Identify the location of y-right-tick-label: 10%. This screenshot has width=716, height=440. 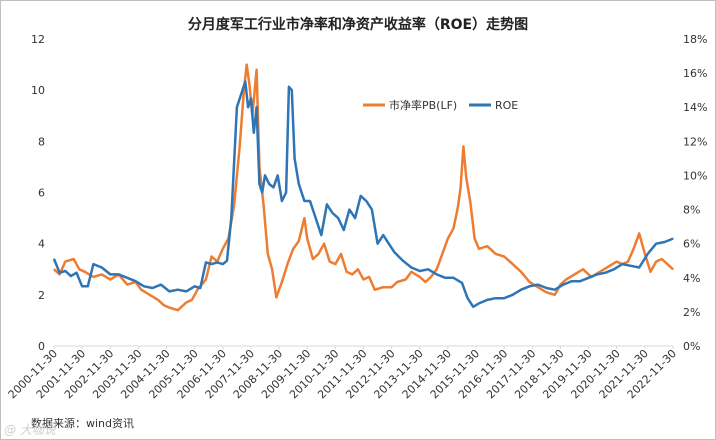
(695, 175).